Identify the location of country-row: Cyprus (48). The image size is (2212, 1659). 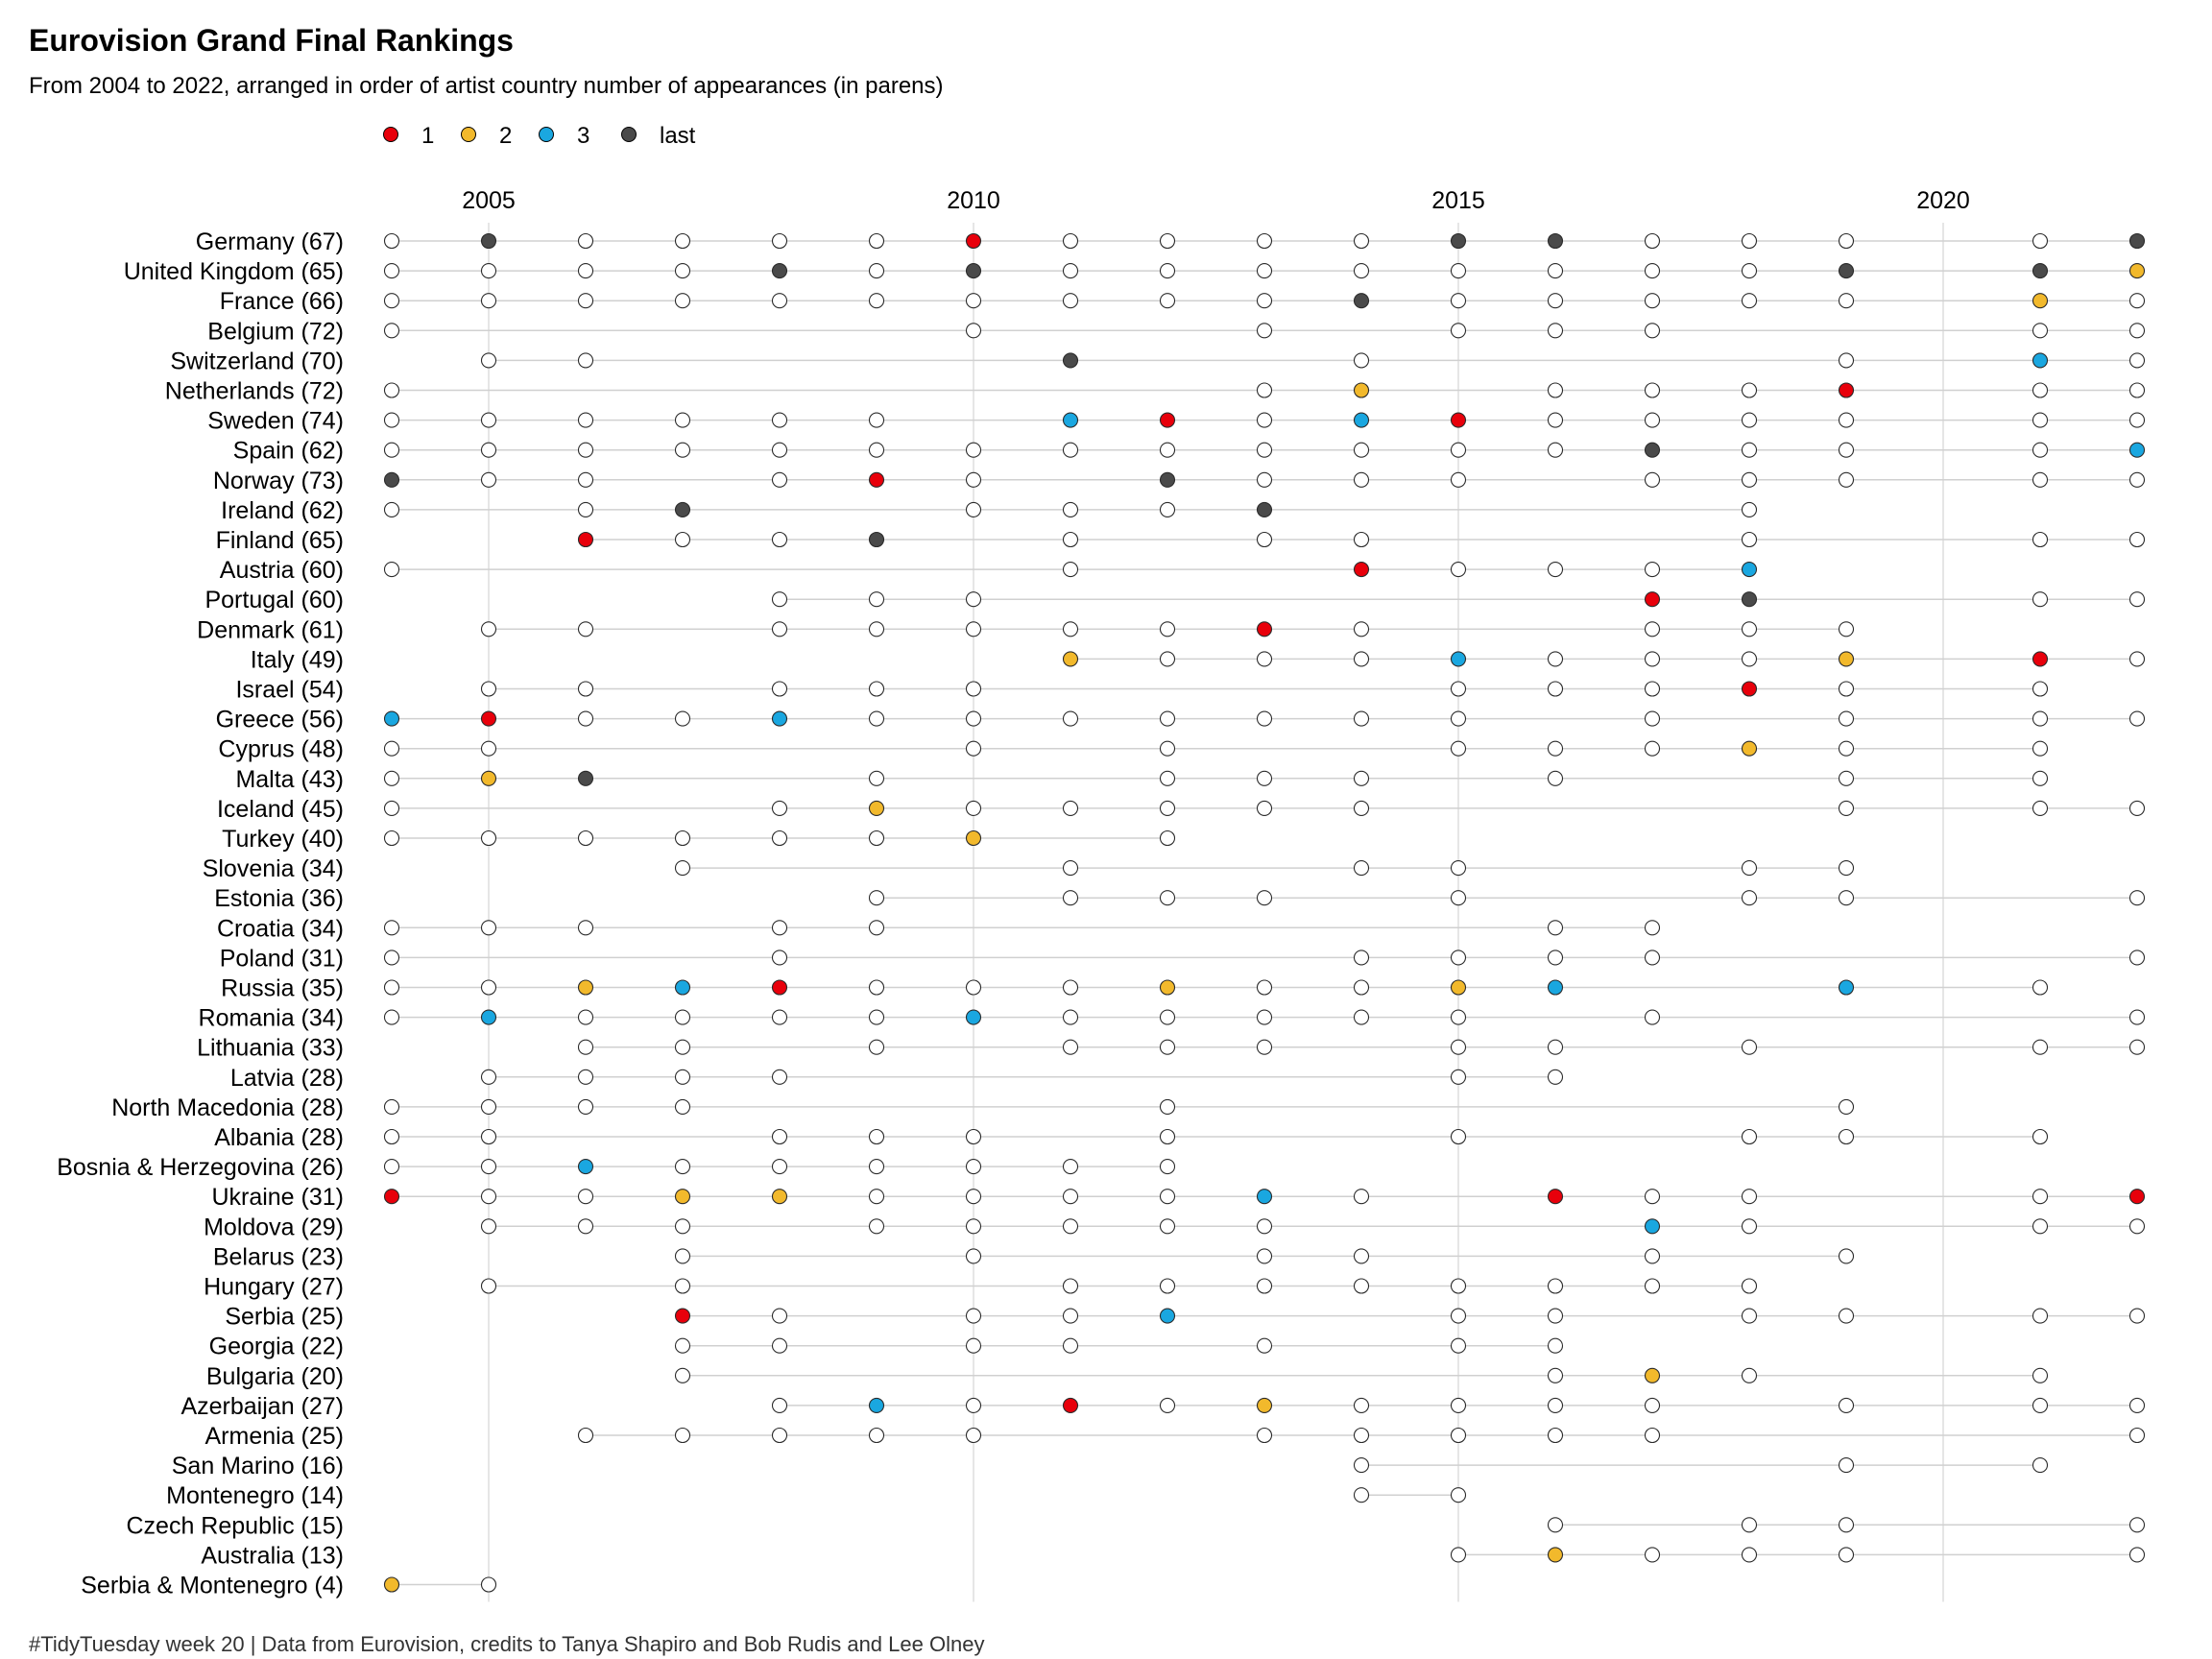
(1133, 749).